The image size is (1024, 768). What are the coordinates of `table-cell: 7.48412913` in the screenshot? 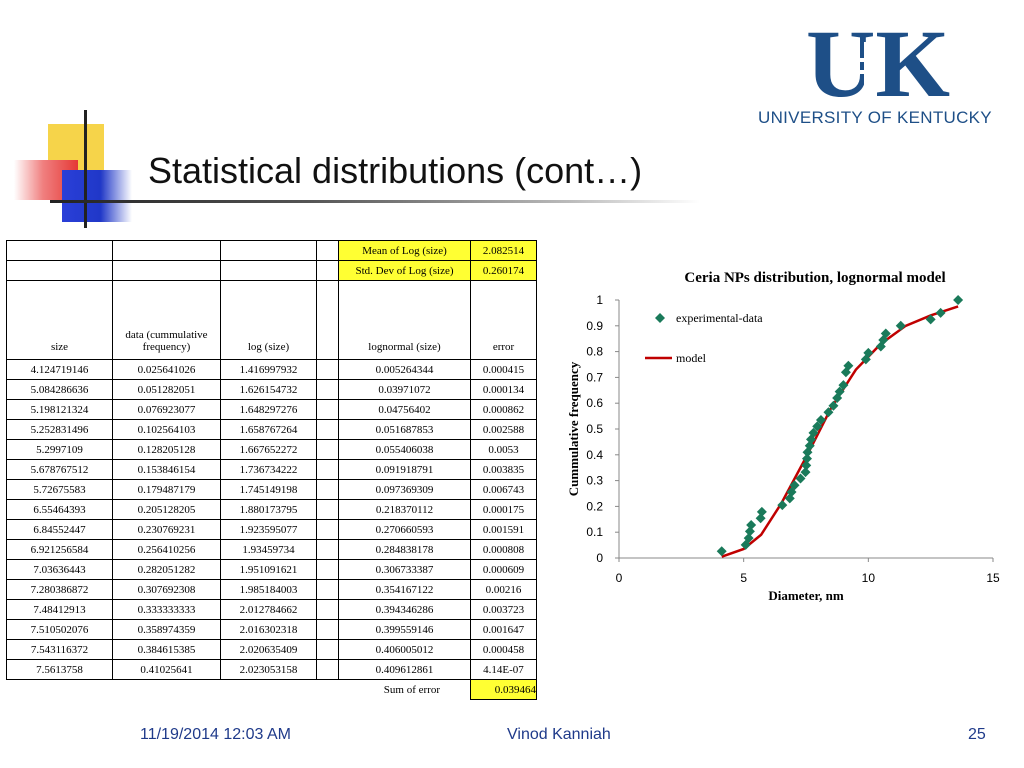 It's located at (59, 609).